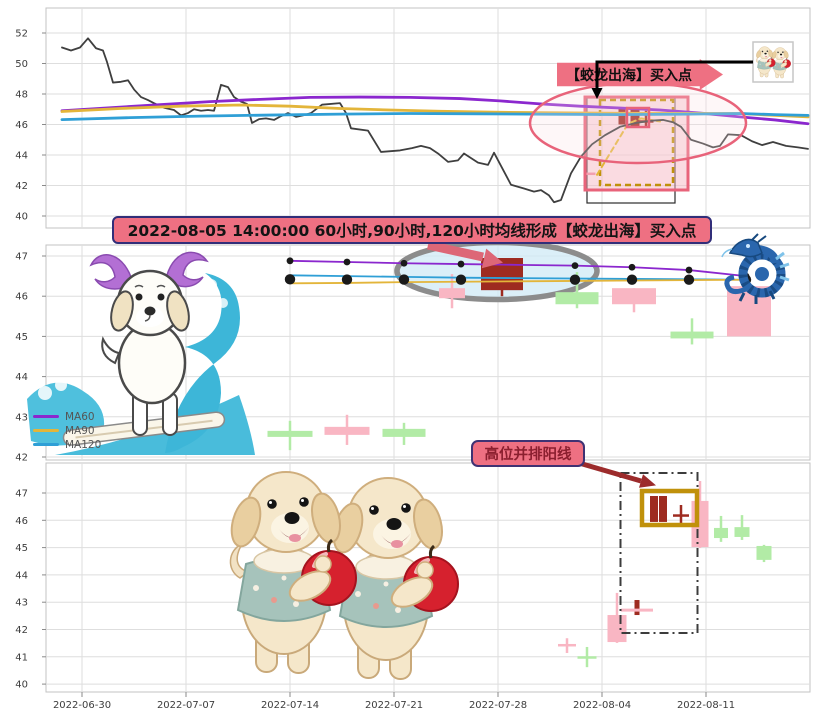 Image resolution: width=813 pixels, height=715 pixels. Describe the element at coordinates (773, 62) in the screenshot. I see `thumbnail-puppies-image` at that location.